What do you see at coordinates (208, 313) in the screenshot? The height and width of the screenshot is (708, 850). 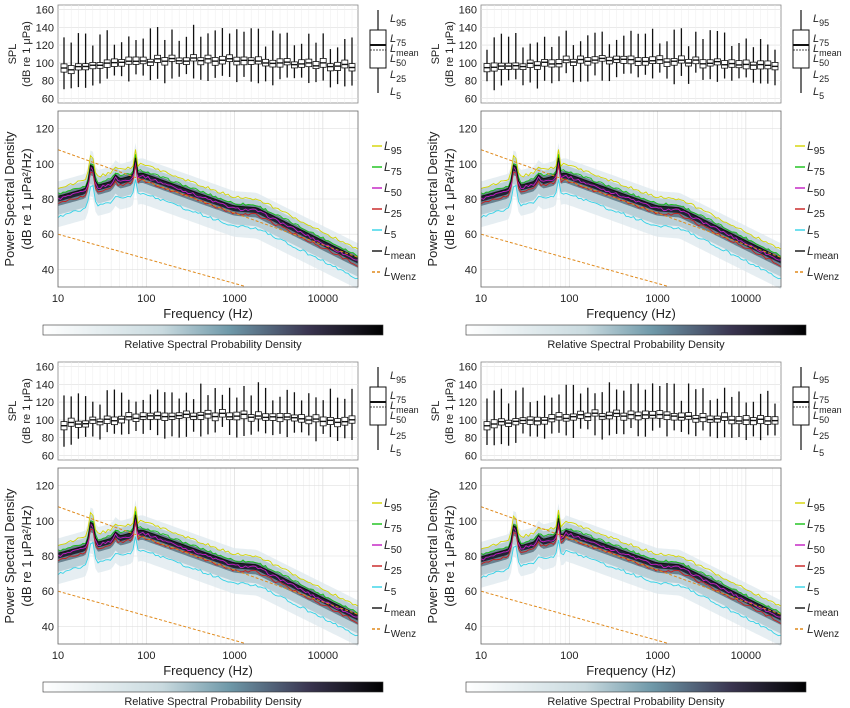 I see `psd-xlabel: Frequency (Hz)` at bounding box center [208, 313].